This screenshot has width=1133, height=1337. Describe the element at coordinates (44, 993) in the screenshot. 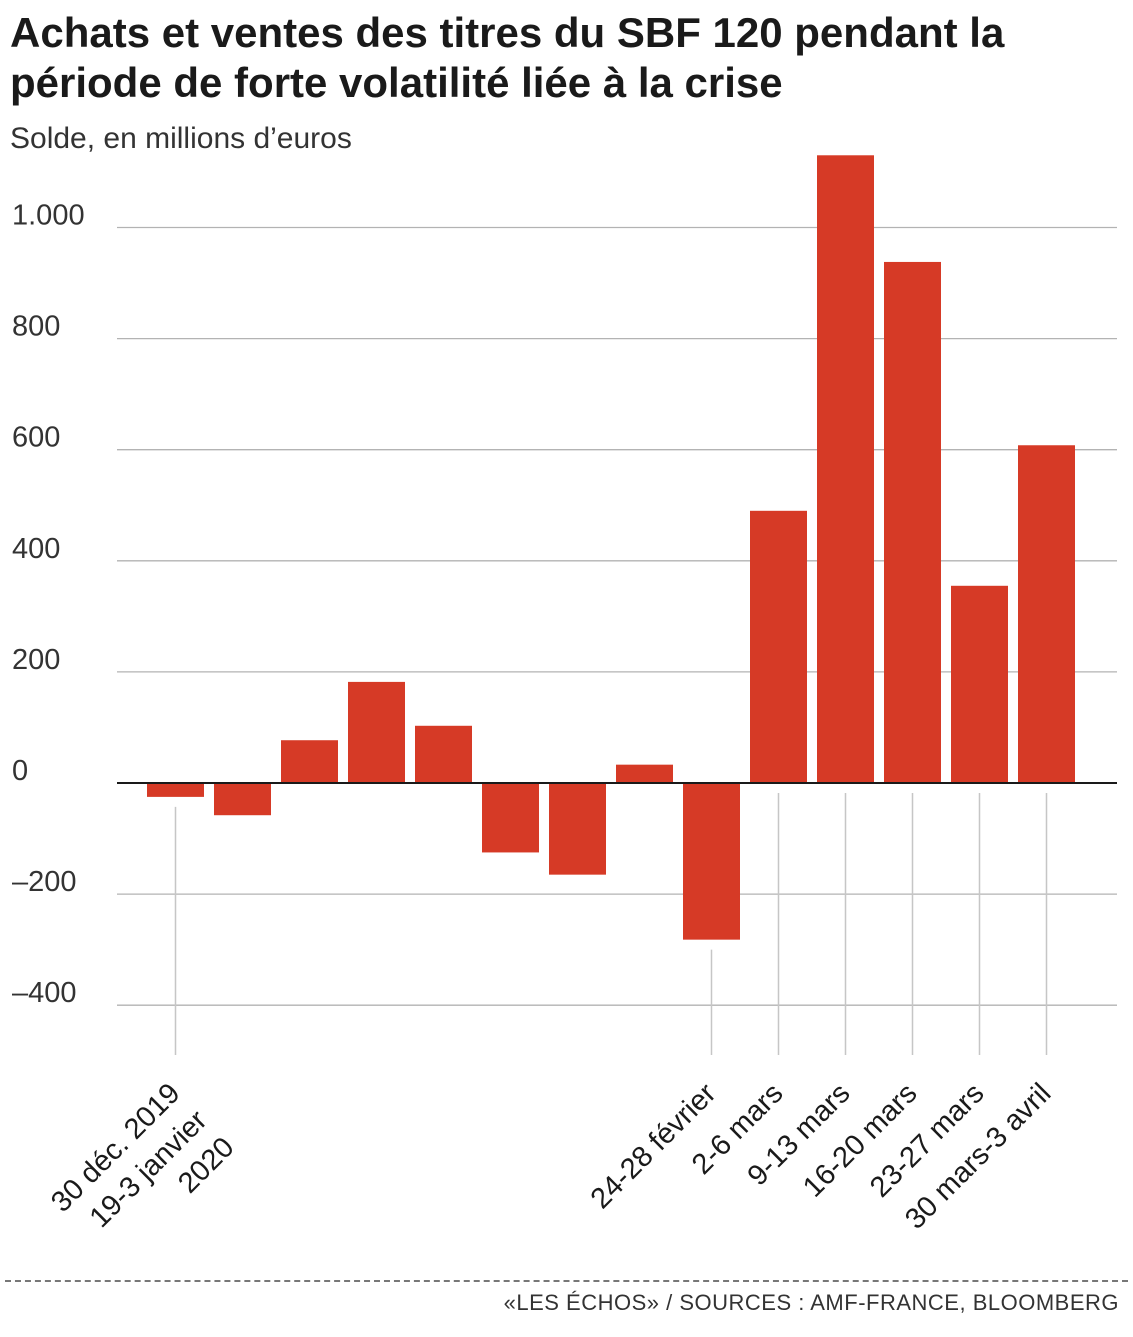

I see `y-tick-label: –400` at that location.